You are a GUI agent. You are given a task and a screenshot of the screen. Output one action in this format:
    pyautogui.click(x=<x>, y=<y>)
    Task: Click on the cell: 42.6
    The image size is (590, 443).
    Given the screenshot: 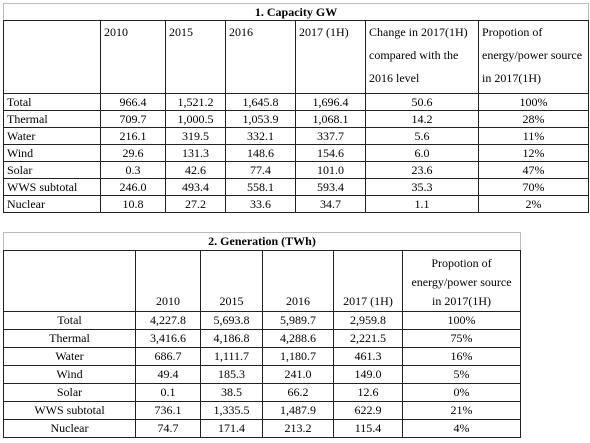 What is the action you would take?
    pyautogui.click(x=195, y=170)
    